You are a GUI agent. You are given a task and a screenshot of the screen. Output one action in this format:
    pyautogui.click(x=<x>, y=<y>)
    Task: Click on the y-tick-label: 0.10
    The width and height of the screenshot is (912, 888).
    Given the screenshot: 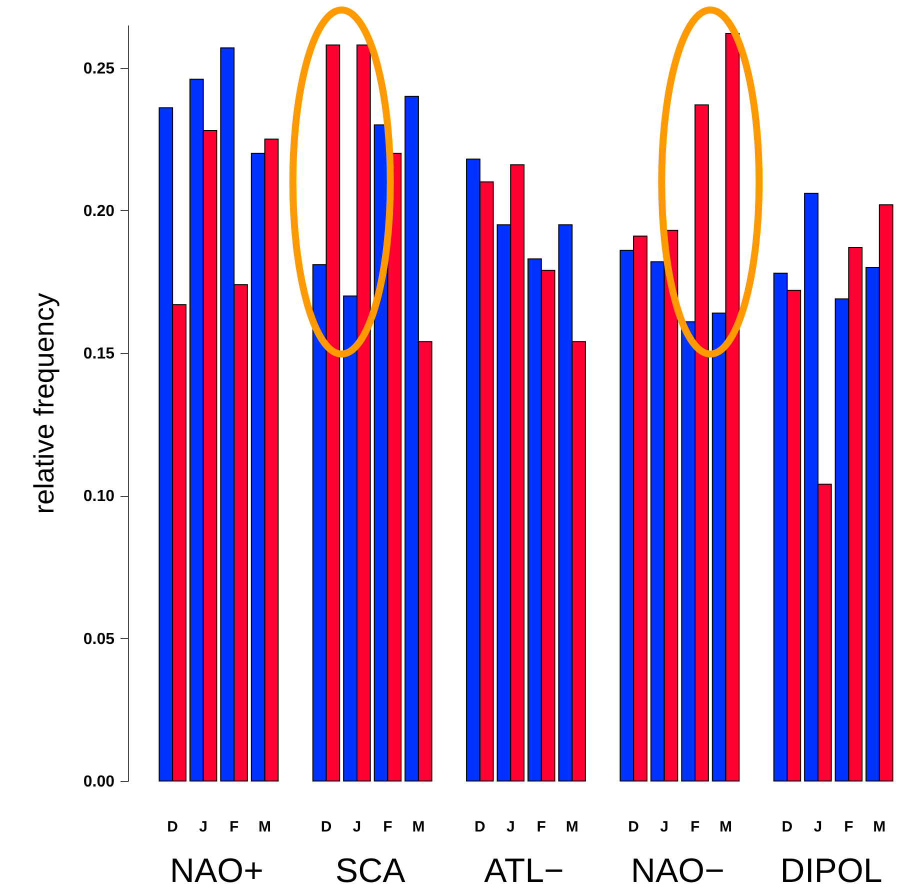 What is the action you would take?
    pyautogui.click(x=99, y=497)
    